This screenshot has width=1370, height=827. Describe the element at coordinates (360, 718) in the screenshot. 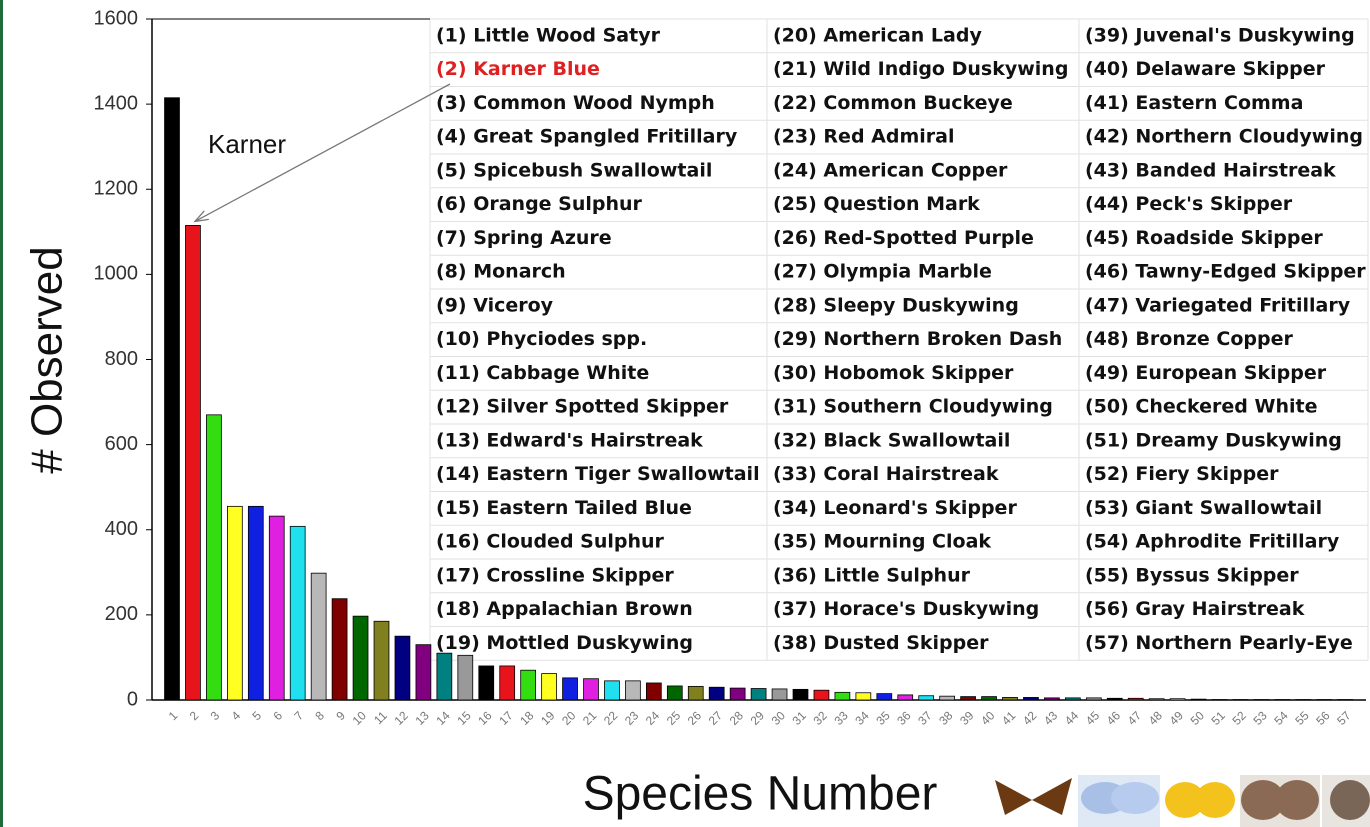

I see `x-tick-label: 10` at that location.